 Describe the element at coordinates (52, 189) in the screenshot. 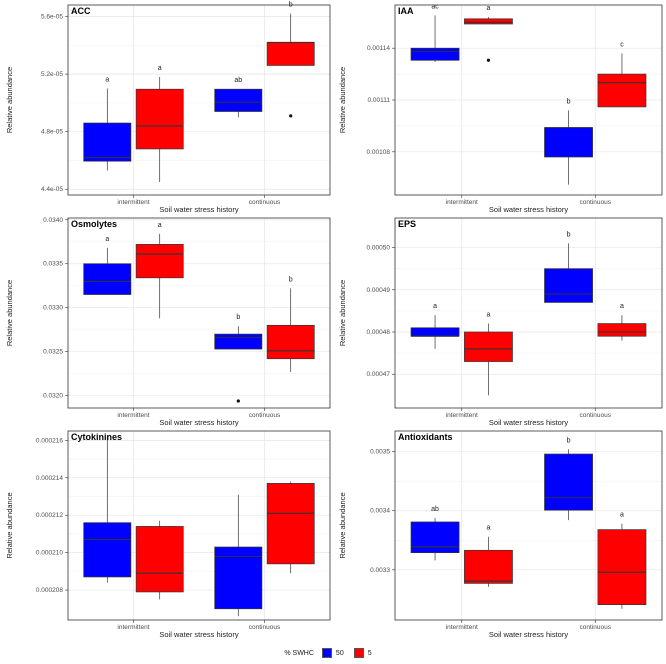

I see `y-tick-label: 4.4e-05` at that location.